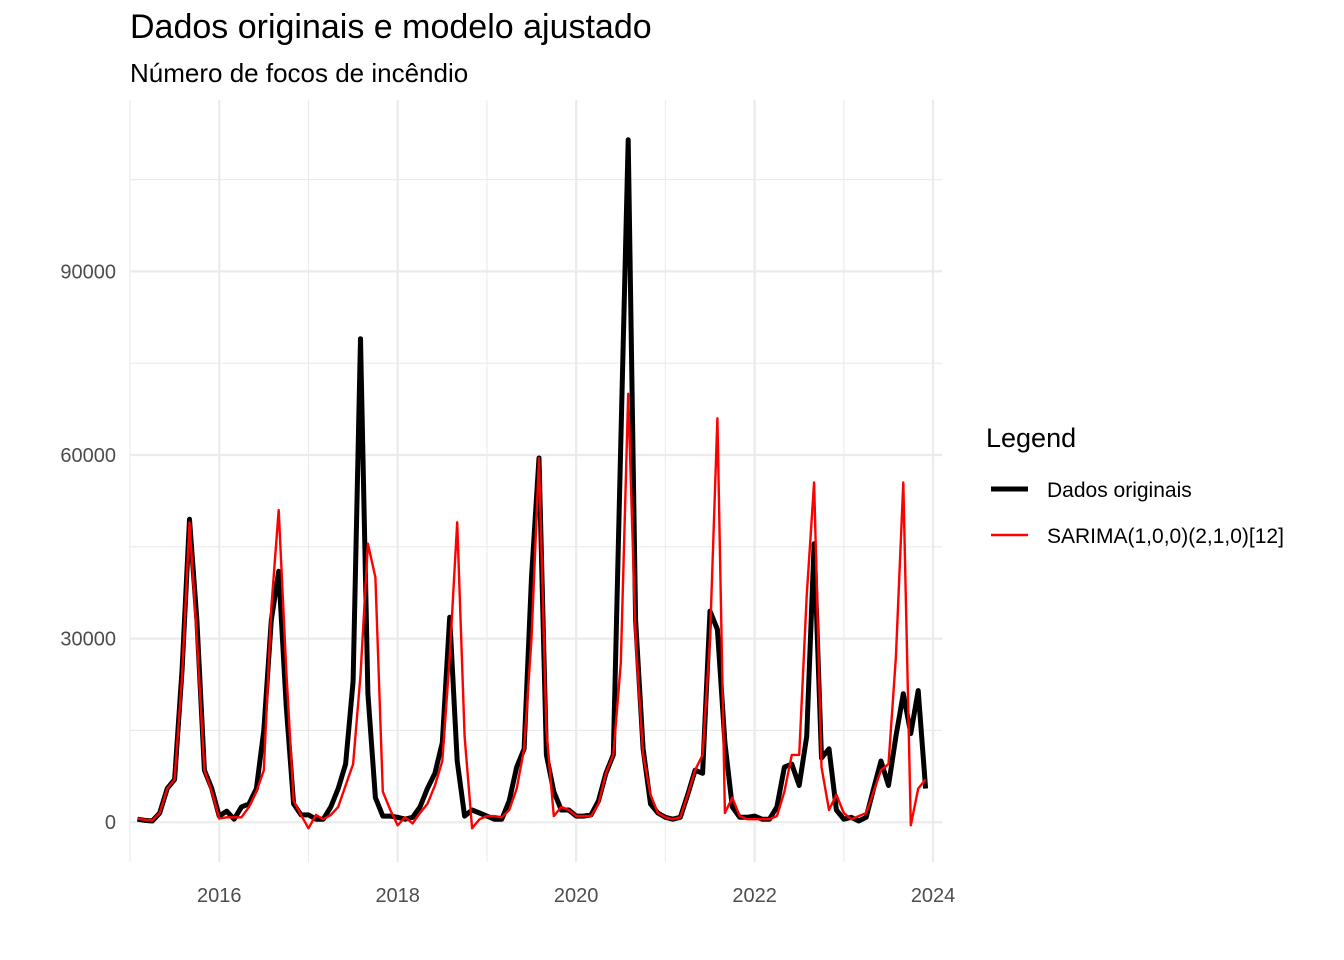 The image size is (1344, 960). I want to click on x-tick-label: 2016, so click(219, 896).